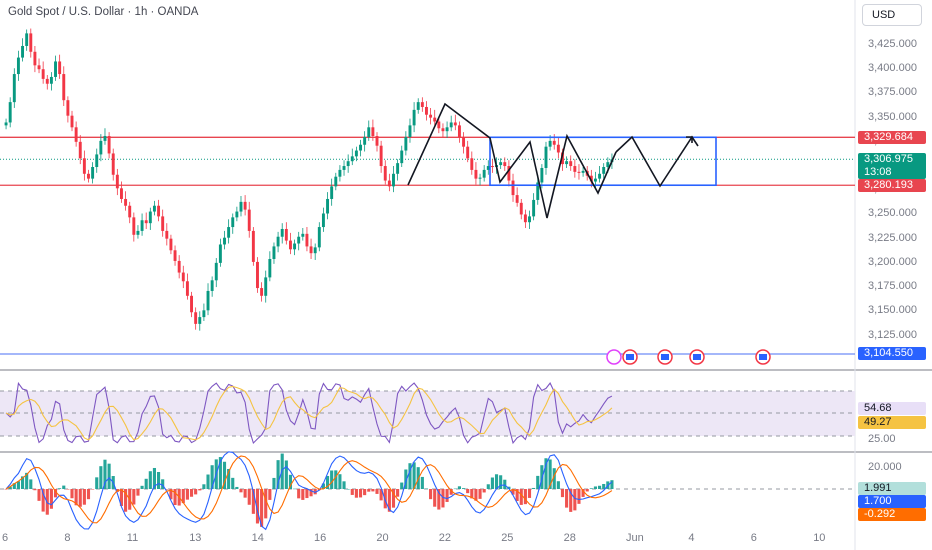 The width and height of the screenshot is (932, 550). Describe the element at coordinates (103, 12) in the screenshot. I see `chart-title: Gold Spot / U.S. Dollar · 1h · OANDA` at that location.